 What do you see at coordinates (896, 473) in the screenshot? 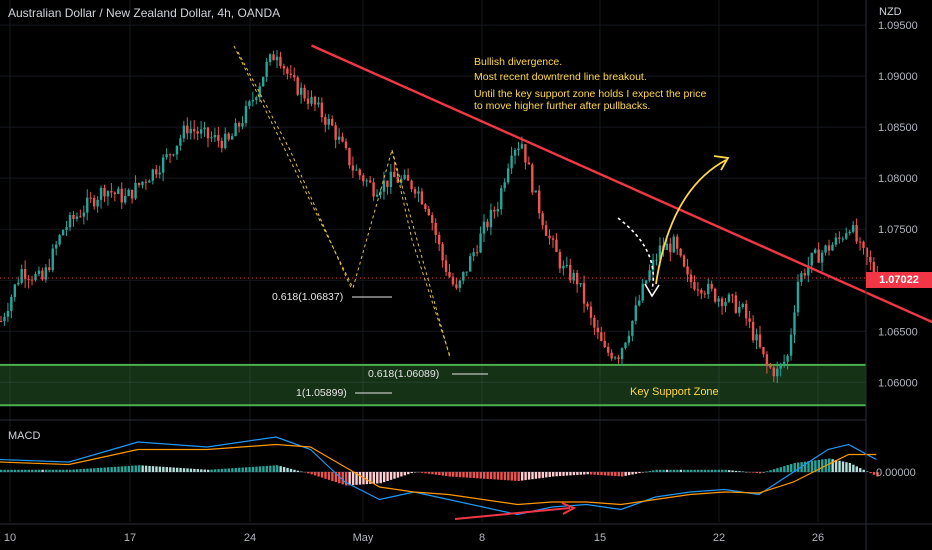
I see `macd-zero-label: 0.00000` at bounding box center [896, 473].